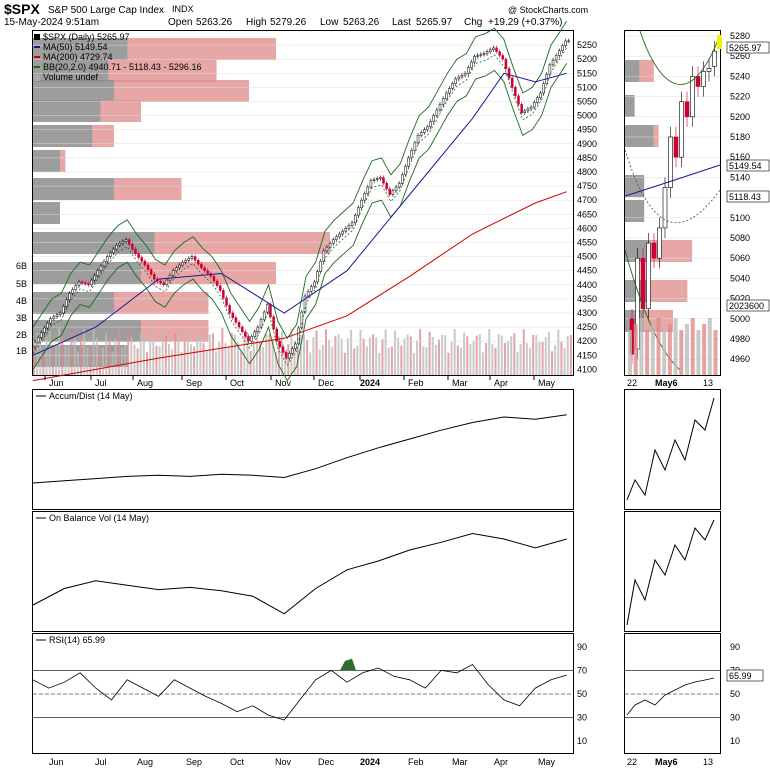  I want to click on symbol: $SPX, so click(22, 9).